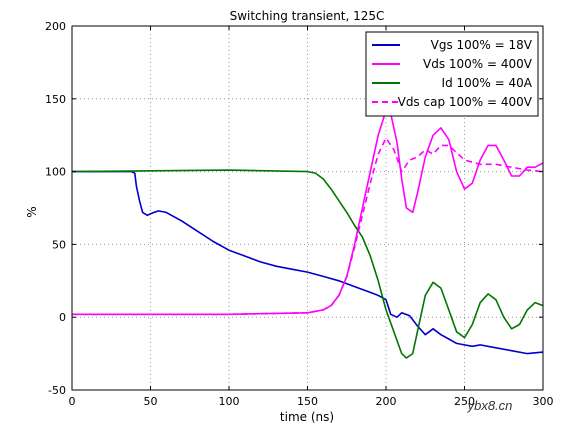 Image resolution: width=572 pixels, height=436 pixels. What do you see at coordinates (72, 401) in the screenshot?
I see `x-tick-label: 0` at bounding box center [72, 401].